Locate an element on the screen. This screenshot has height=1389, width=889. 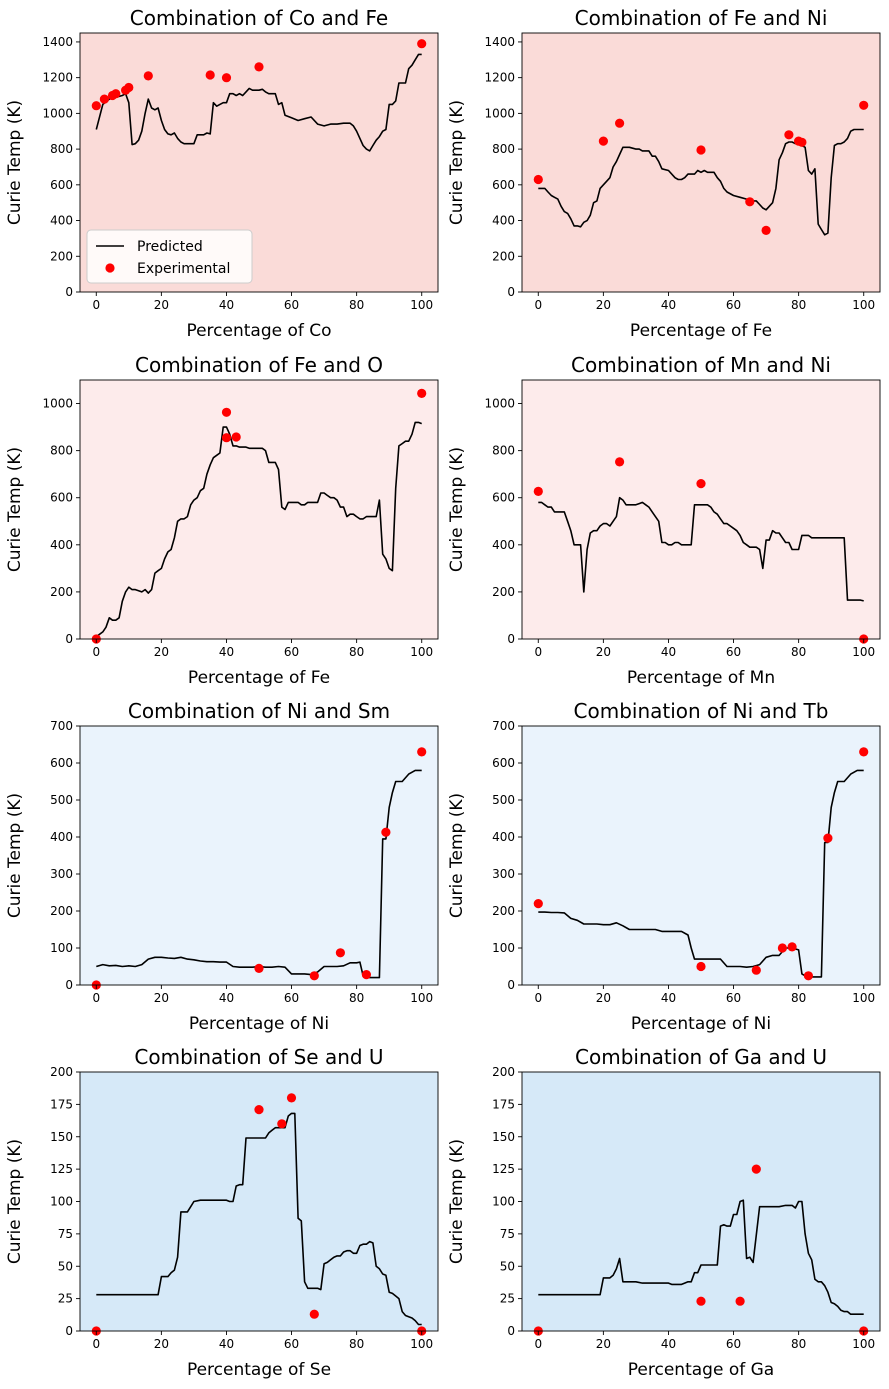
legend-box is located at coordinates (169, 256).